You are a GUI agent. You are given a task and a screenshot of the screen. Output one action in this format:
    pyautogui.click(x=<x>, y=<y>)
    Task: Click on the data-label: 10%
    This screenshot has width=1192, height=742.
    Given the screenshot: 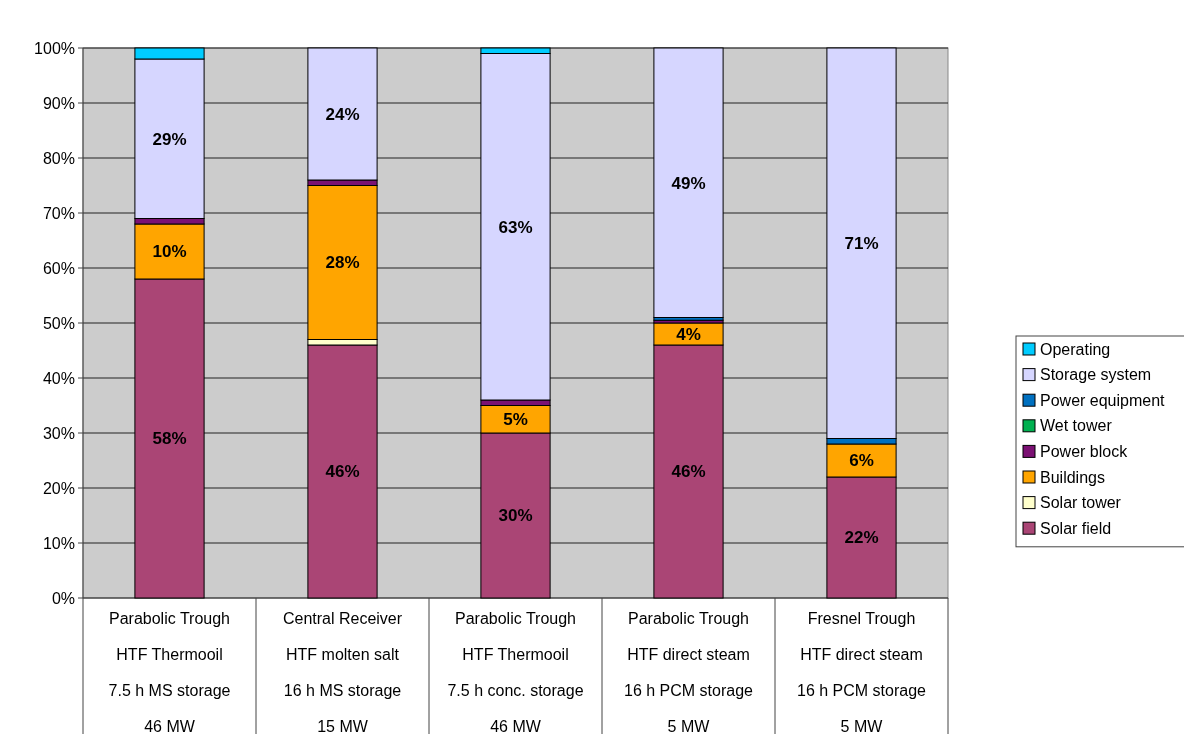 What is the action you would take?
    pyautogui.click(x=169, y=252)
    